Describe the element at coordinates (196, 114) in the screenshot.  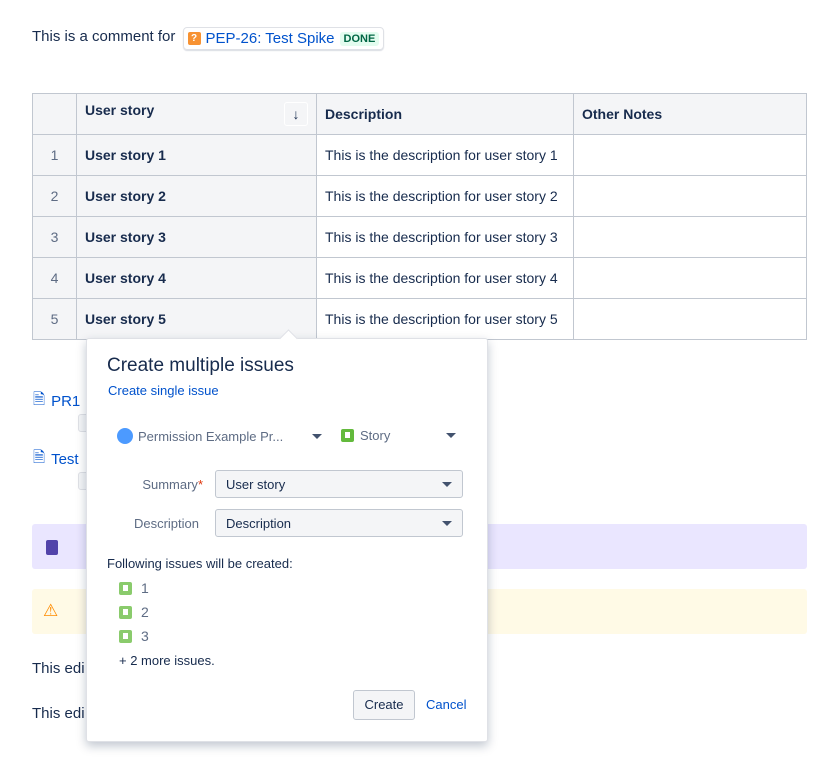
I see `header-user-story: User story ↓` at that location.